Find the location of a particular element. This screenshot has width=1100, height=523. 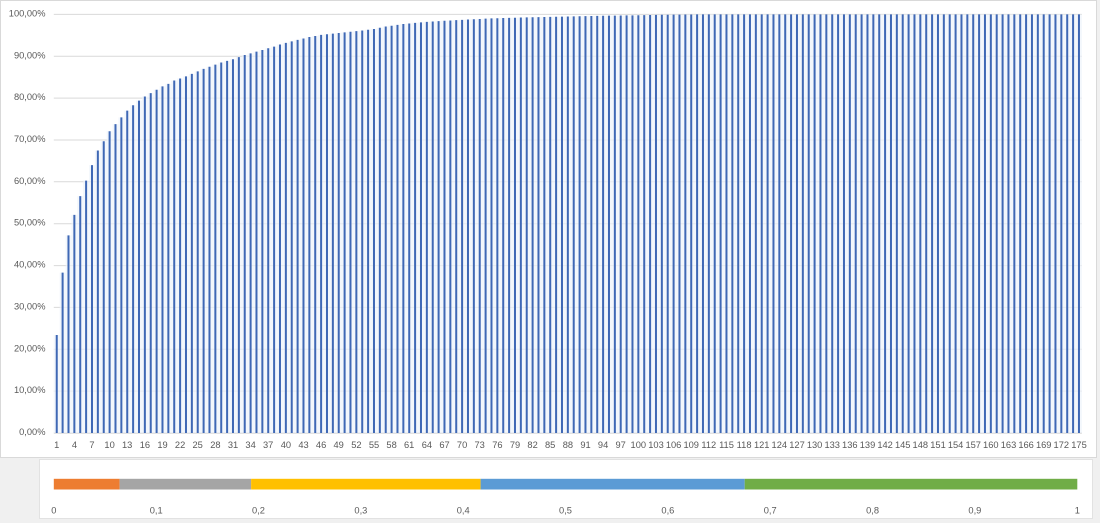

svg-text: 160 is located at coordinates (991, 445).